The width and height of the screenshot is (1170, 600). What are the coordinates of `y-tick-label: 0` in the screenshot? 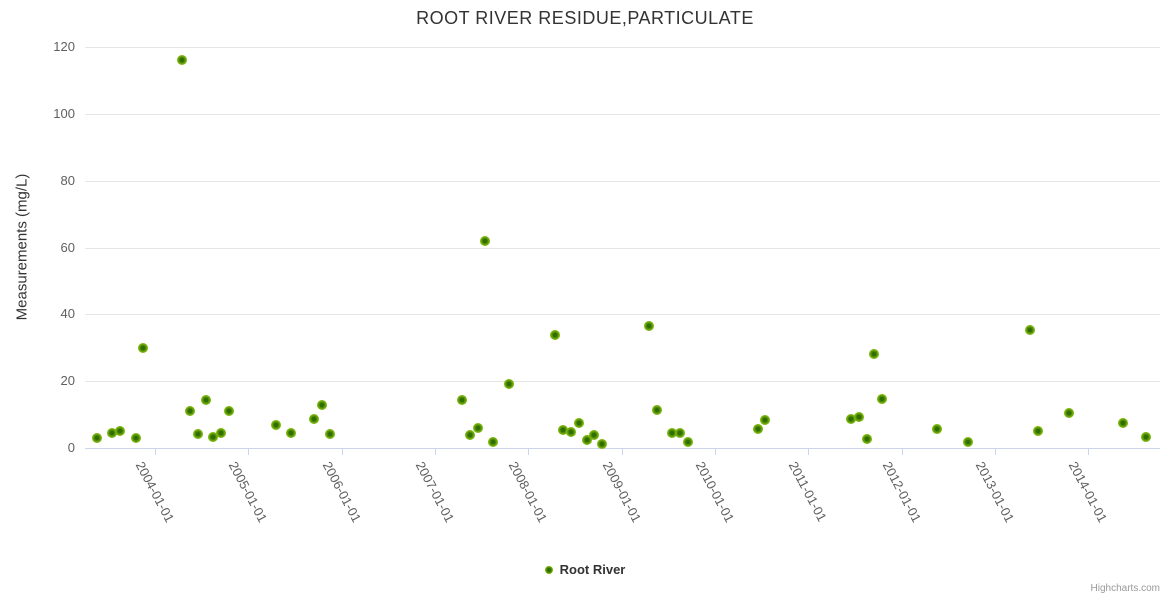 It's located at (71, 447).